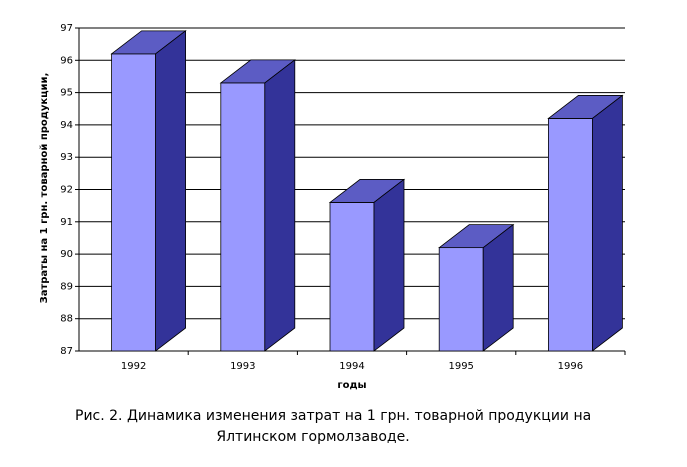  I want to click on y-tick-label: 92, so click(66, 190).